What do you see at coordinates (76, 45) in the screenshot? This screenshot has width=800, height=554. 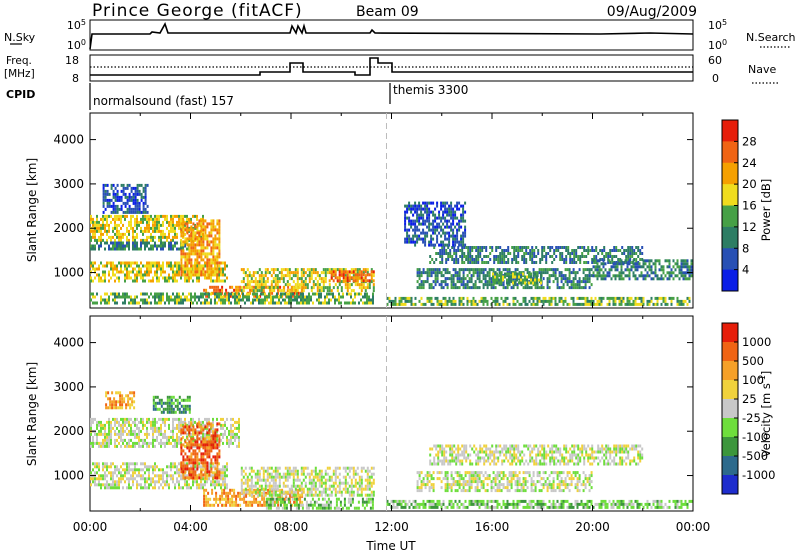 I see `noise-left-tick-bottom: 100` at bounding box center [76, 45].